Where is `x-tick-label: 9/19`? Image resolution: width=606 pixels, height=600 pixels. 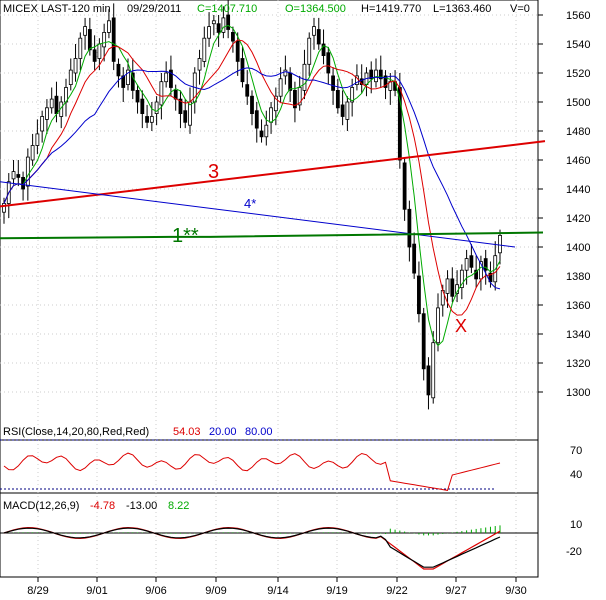
x-tick-label: 9/19 is located at coordinates (336, 591).